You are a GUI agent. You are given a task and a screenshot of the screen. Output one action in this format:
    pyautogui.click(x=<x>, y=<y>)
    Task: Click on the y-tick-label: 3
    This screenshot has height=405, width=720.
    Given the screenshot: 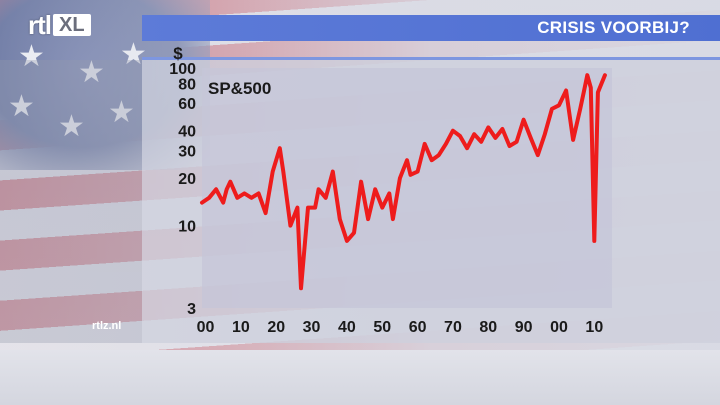 What is the action you would take?
    pyautogui.click(x=191, y=309)
    